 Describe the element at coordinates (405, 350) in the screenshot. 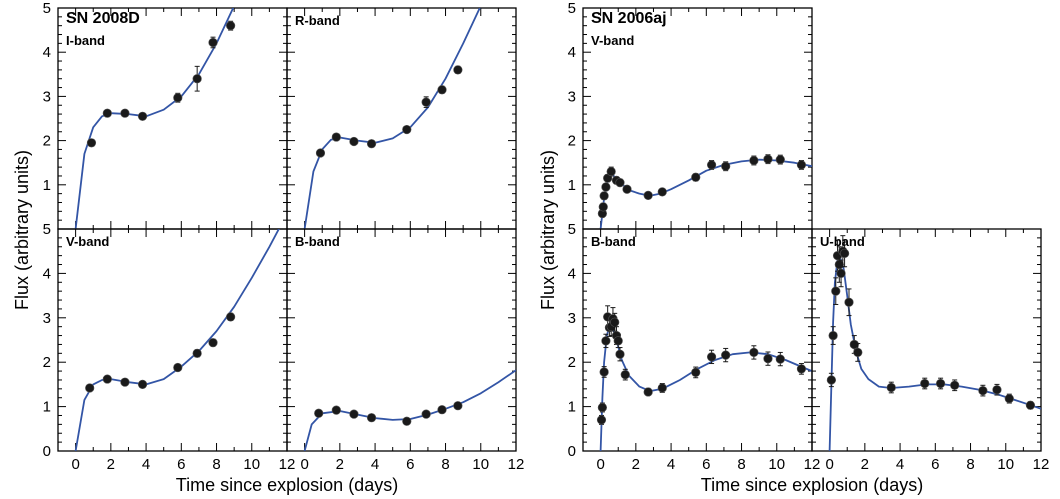

I see `panel-3: 0 2 4 6 8 10 12 B-band` at that location.